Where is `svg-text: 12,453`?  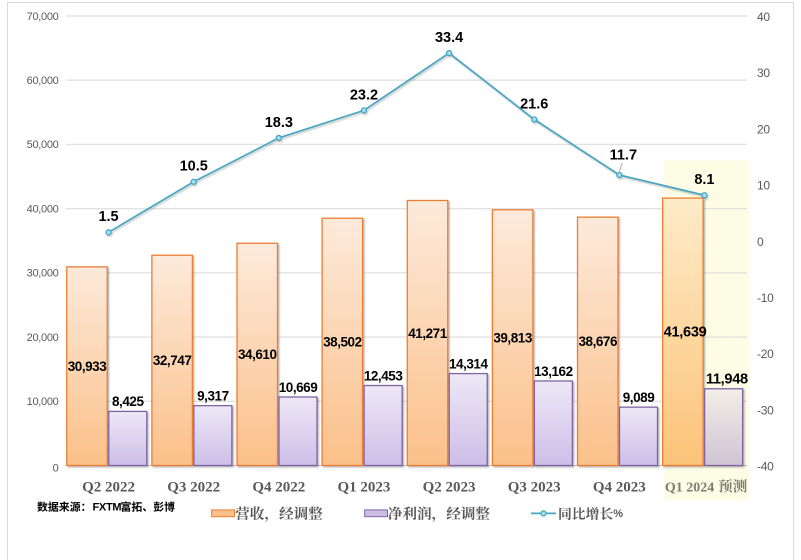
svg-text: 12,453 is located at coordinates (384, 375).